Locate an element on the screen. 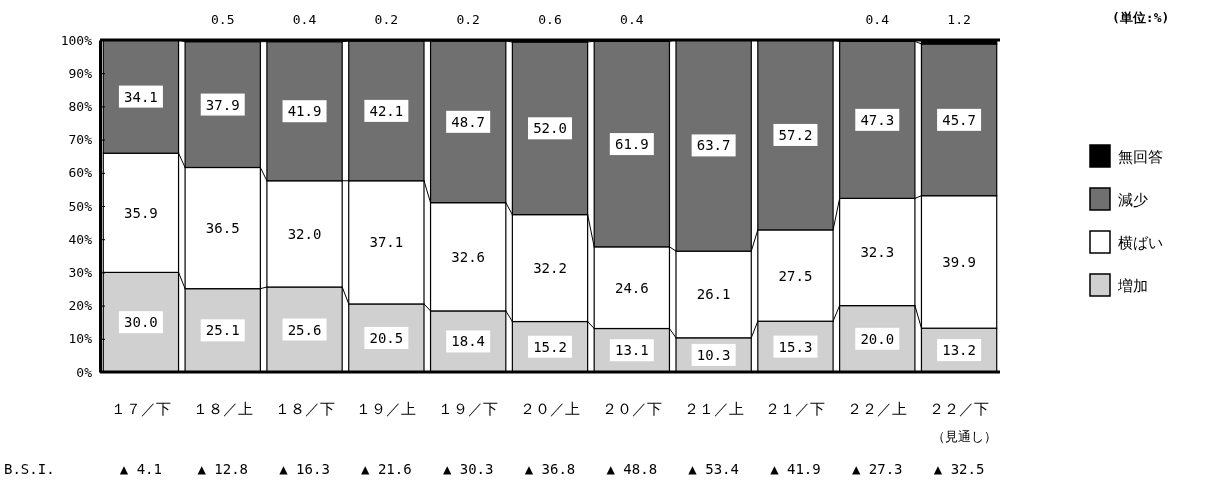 This screenshot has height=484, width=1219. x-tick-label: １８／上 is located at coordinates (222, 408).